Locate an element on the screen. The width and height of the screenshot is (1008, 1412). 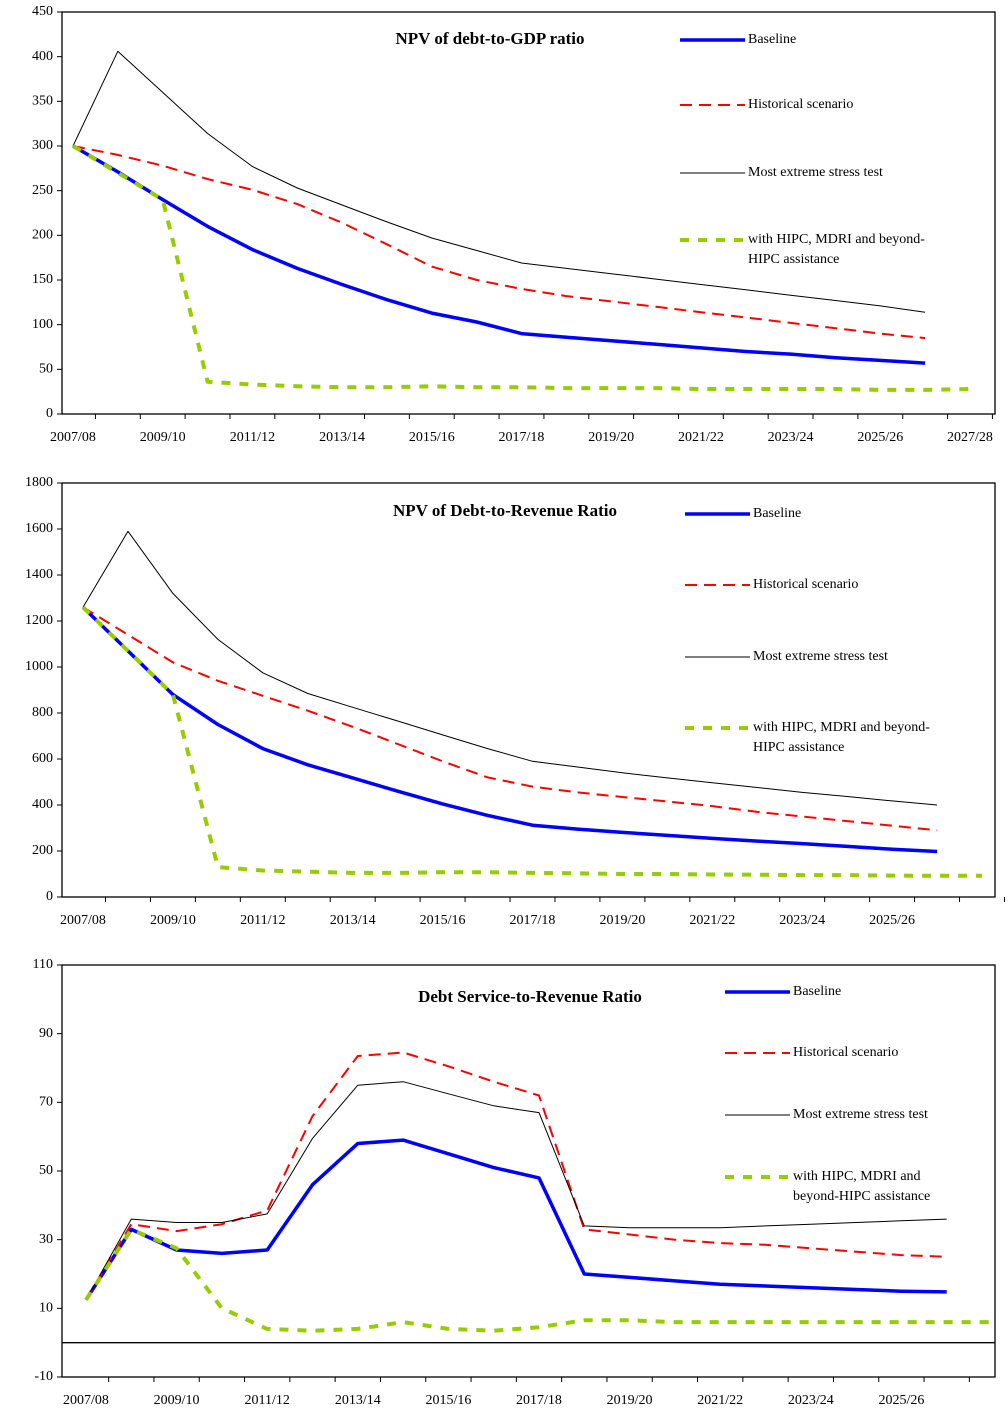
y-tick-label: 350 is located at coordinates (42, 101).